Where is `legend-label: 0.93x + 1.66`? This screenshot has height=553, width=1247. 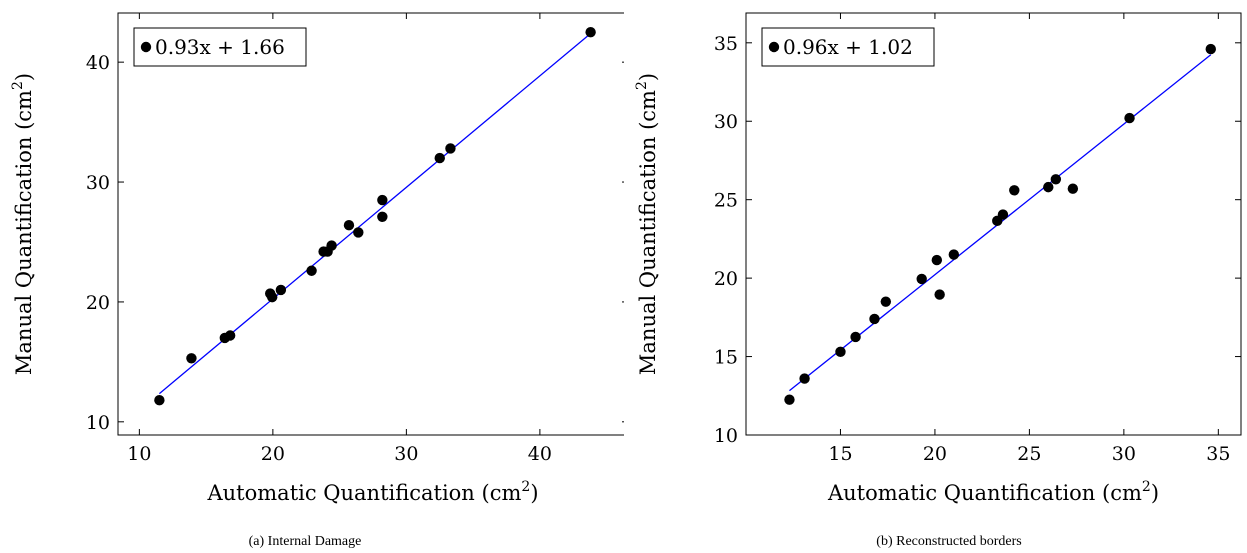
legend-label: 0.93x + 1.66 is located at coordinates (220, 47).